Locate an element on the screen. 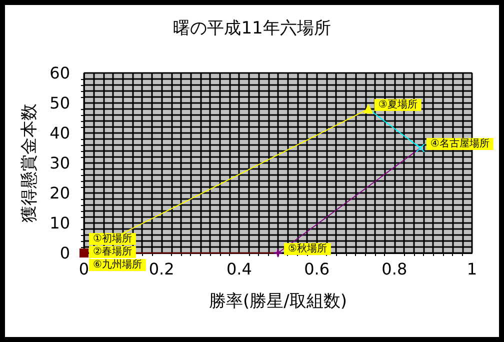 This screenshot has width=504, height=342. y-tick-label: 0 is located at coordinates (65, 253).